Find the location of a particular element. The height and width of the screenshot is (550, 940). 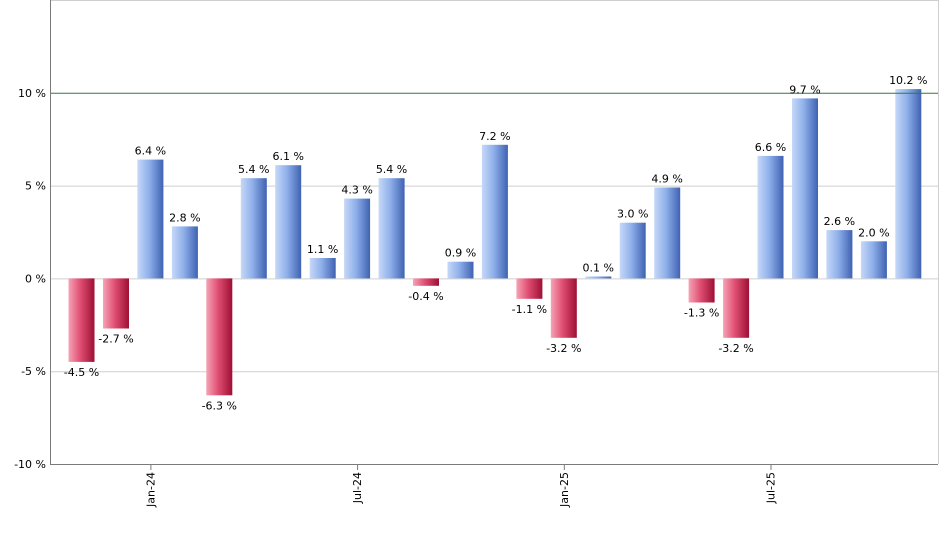

y-tick-label: 0 % is located at coordinates (35, 278).